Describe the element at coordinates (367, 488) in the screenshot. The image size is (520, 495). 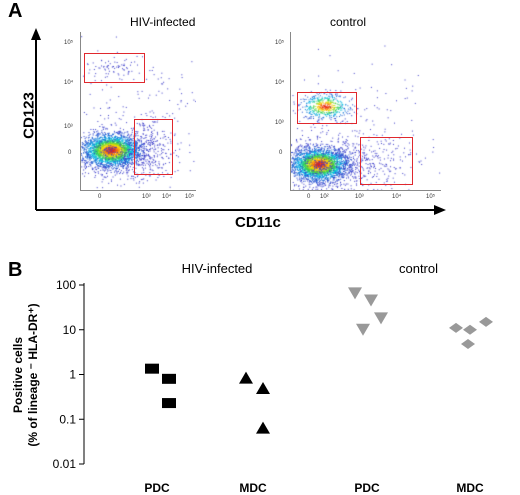
I see `x-category-label-2: PDC` at that location.